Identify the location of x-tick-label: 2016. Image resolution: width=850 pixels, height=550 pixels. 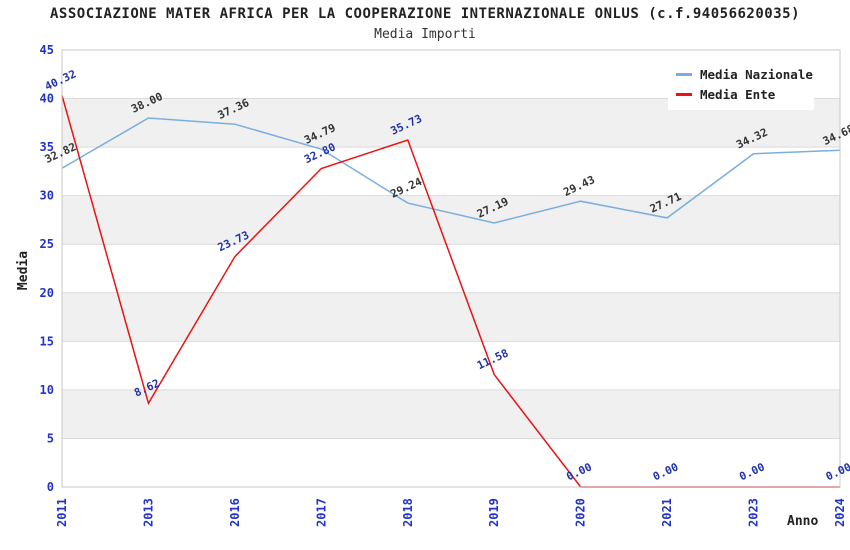
(235, 512).